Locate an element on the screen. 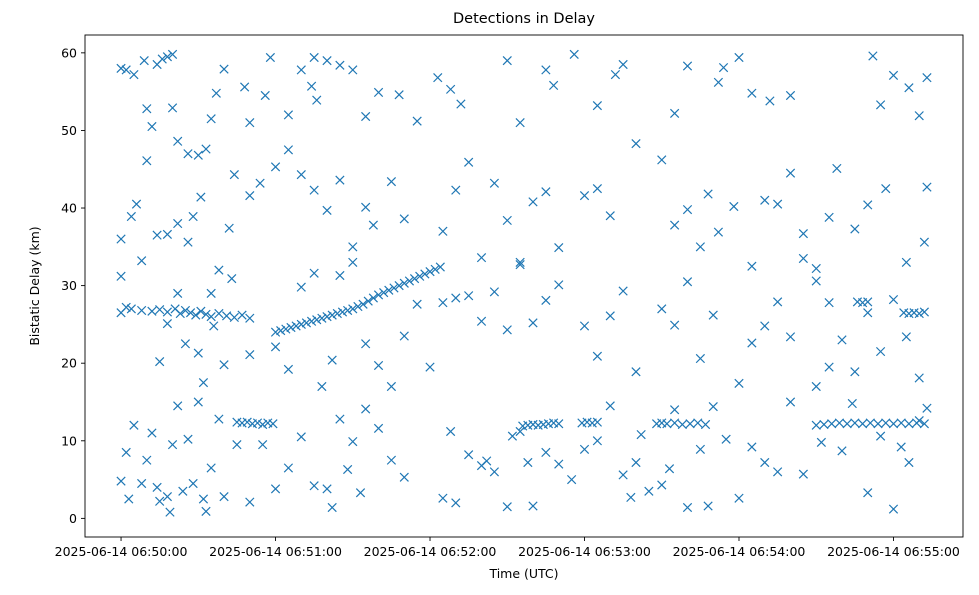  y-tick-label: 0 is located at coordinates (73, 518).